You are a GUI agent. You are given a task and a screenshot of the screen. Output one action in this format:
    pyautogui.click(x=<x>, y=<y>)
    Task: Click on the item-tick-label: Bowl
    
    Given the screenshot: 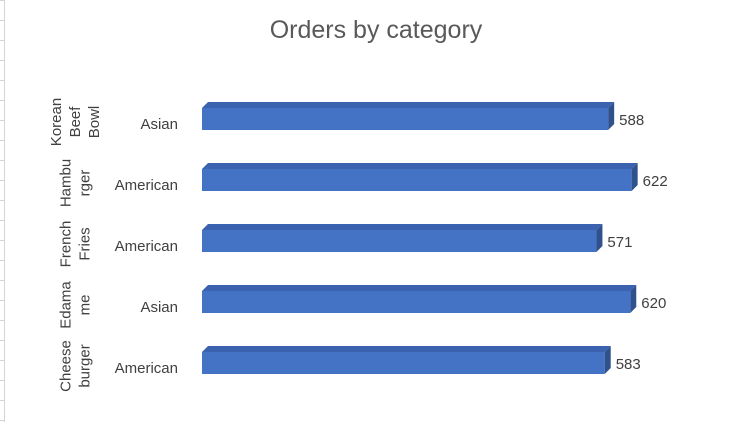 What is the action you would take?
    pyautogui.click(x=94, y=122)
    